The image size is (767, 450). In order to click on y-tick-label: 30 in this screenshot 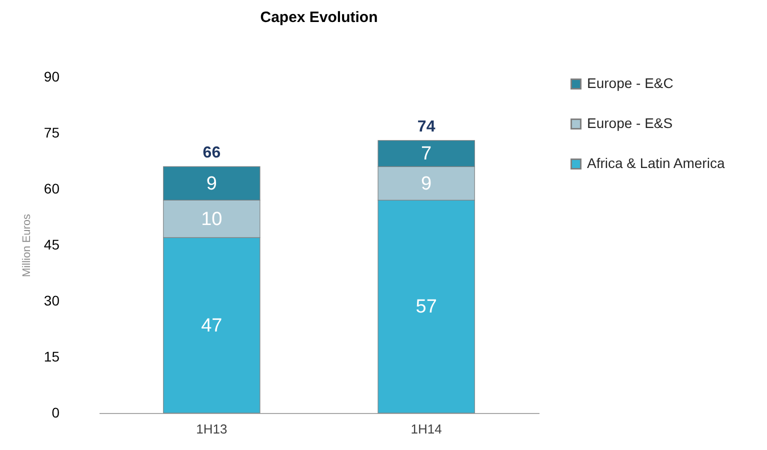, I will do `click(52, 300)`.